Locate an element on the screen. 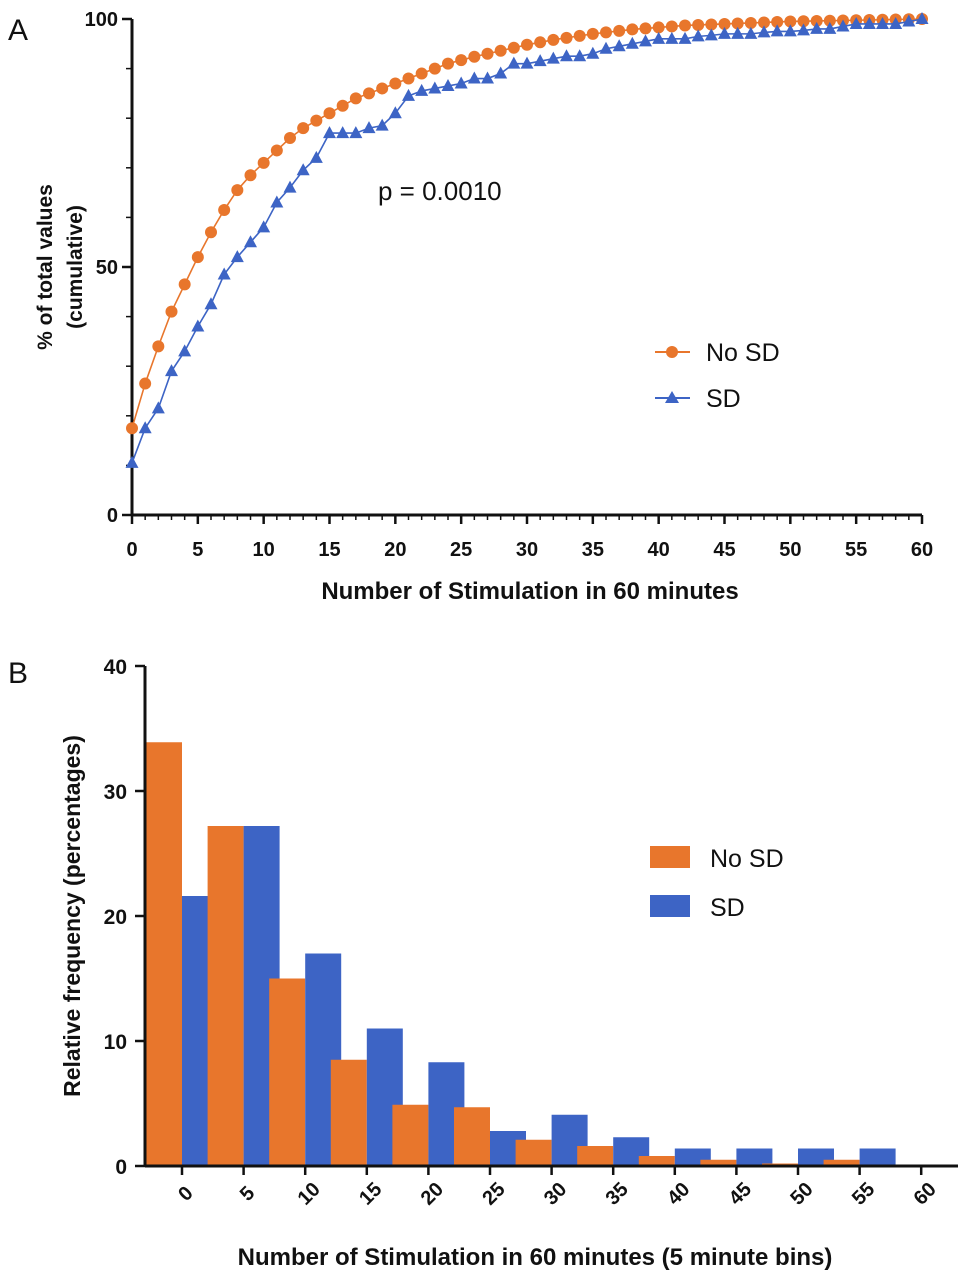  panel-b-x-tick-label: 20 is located at coordinates (432, 1193).